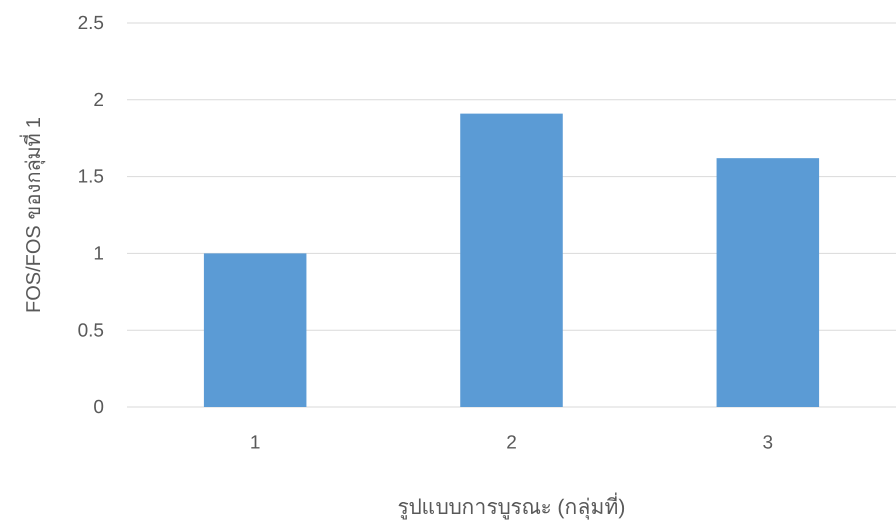 The width and height of the screenshot is (896, 526). Describe the element at coordinates (32, 215) in the screenshot. I see `y-axis-title: FOS/FOS ของกลุ่มที่ 1` at that location.